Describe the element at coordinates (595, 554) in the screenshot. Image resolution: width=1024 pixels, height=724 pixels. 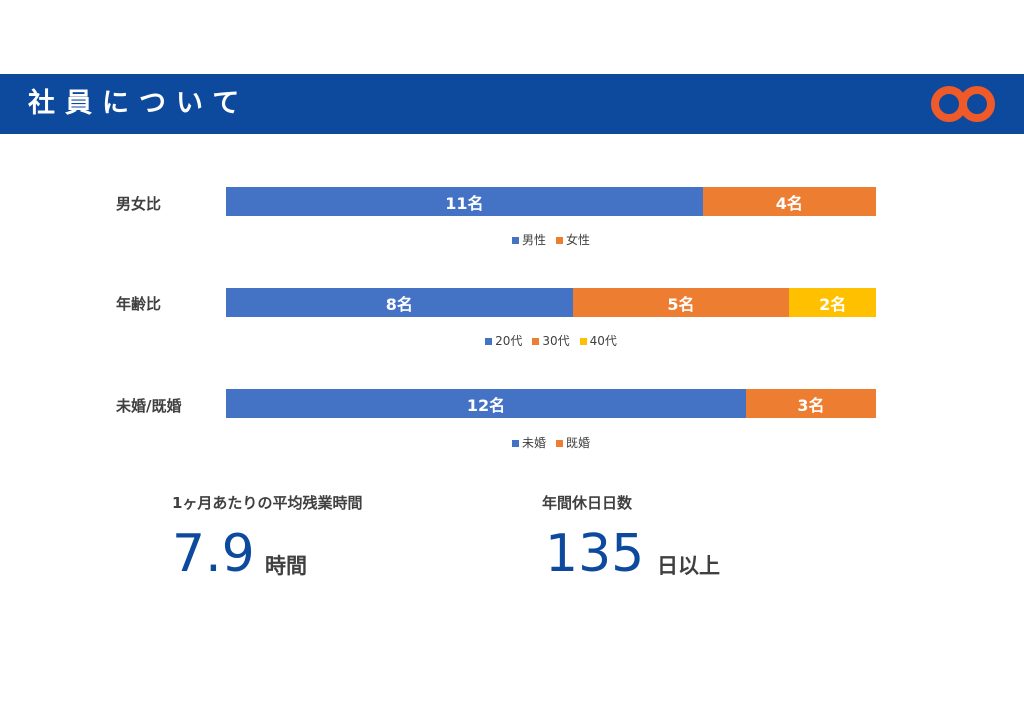
I see `holidays-value: 135` at that location.